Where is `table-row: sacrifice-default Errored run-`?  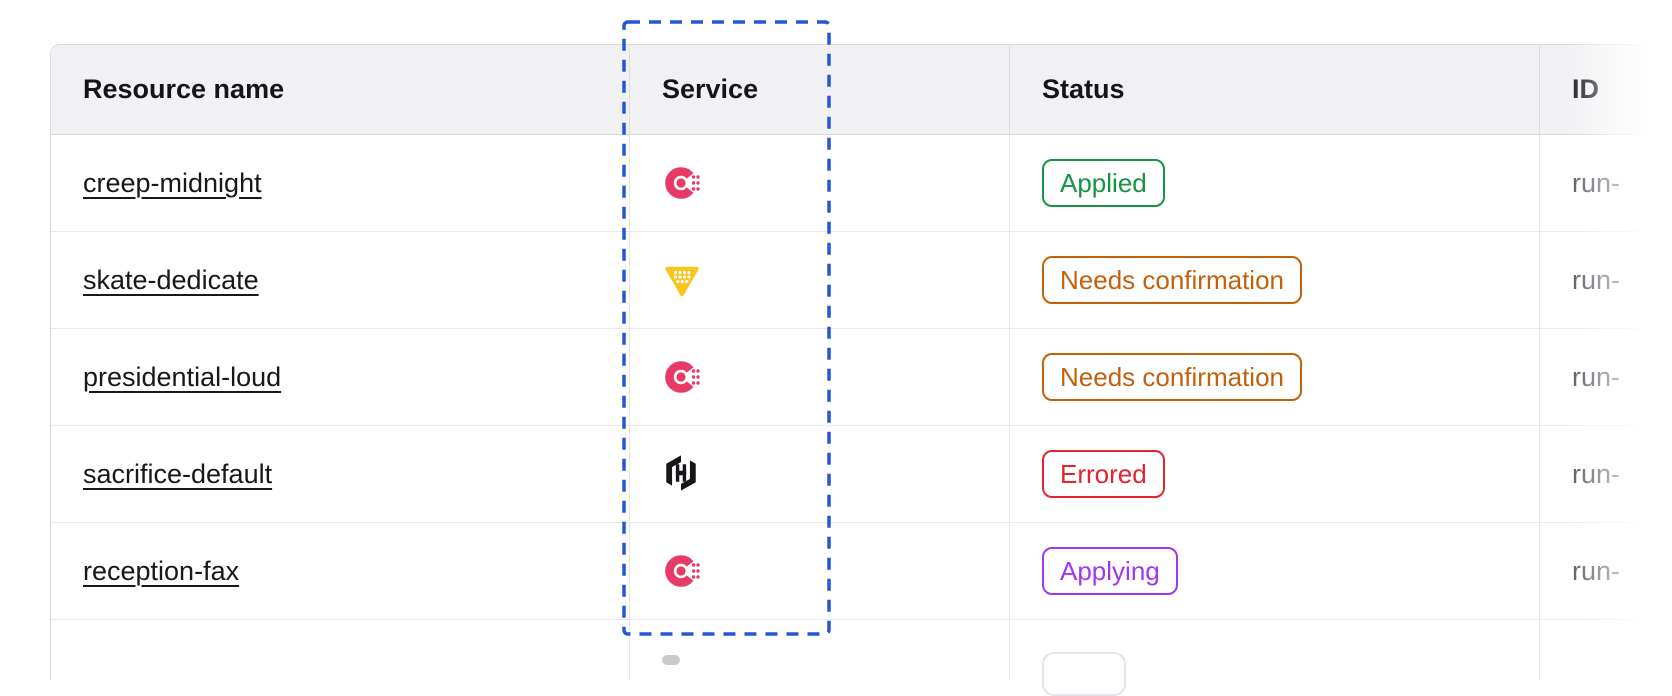
table-row: sacrifice-default Errored run- is located at coordinates (861, 474).